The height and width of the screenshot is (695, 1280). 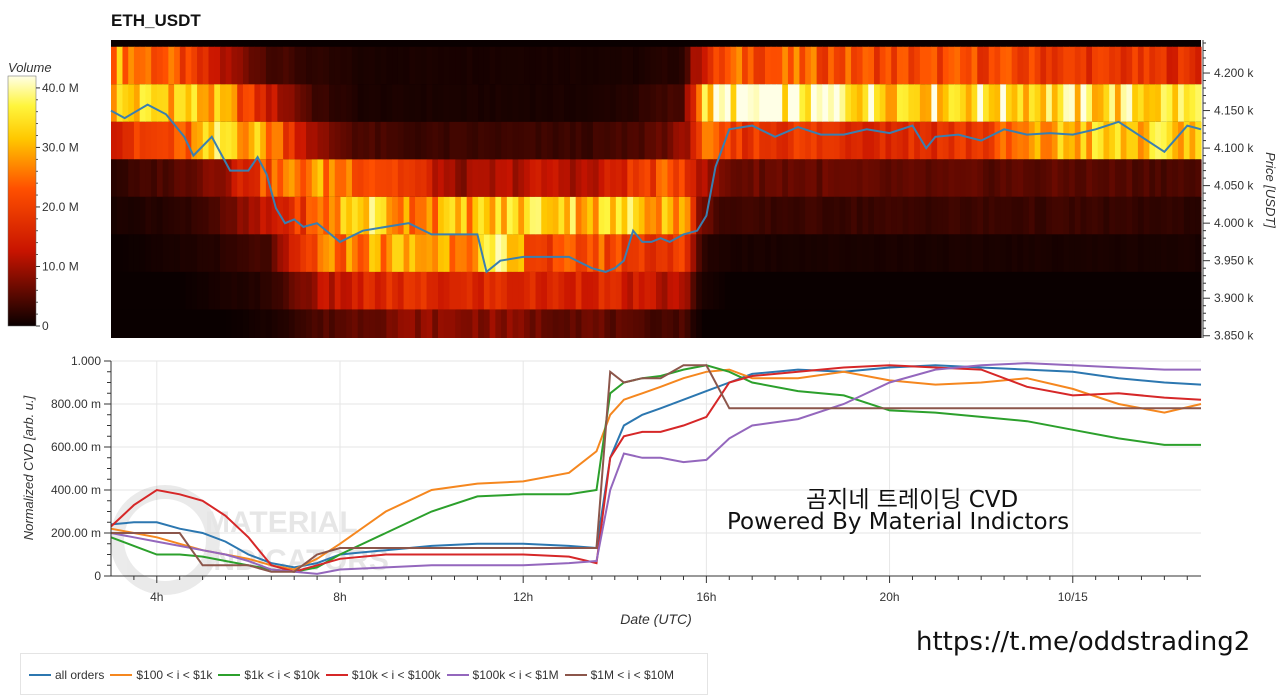 I want to click on legend-entry: $100k < i < $1M, so click(x=502, y=675).